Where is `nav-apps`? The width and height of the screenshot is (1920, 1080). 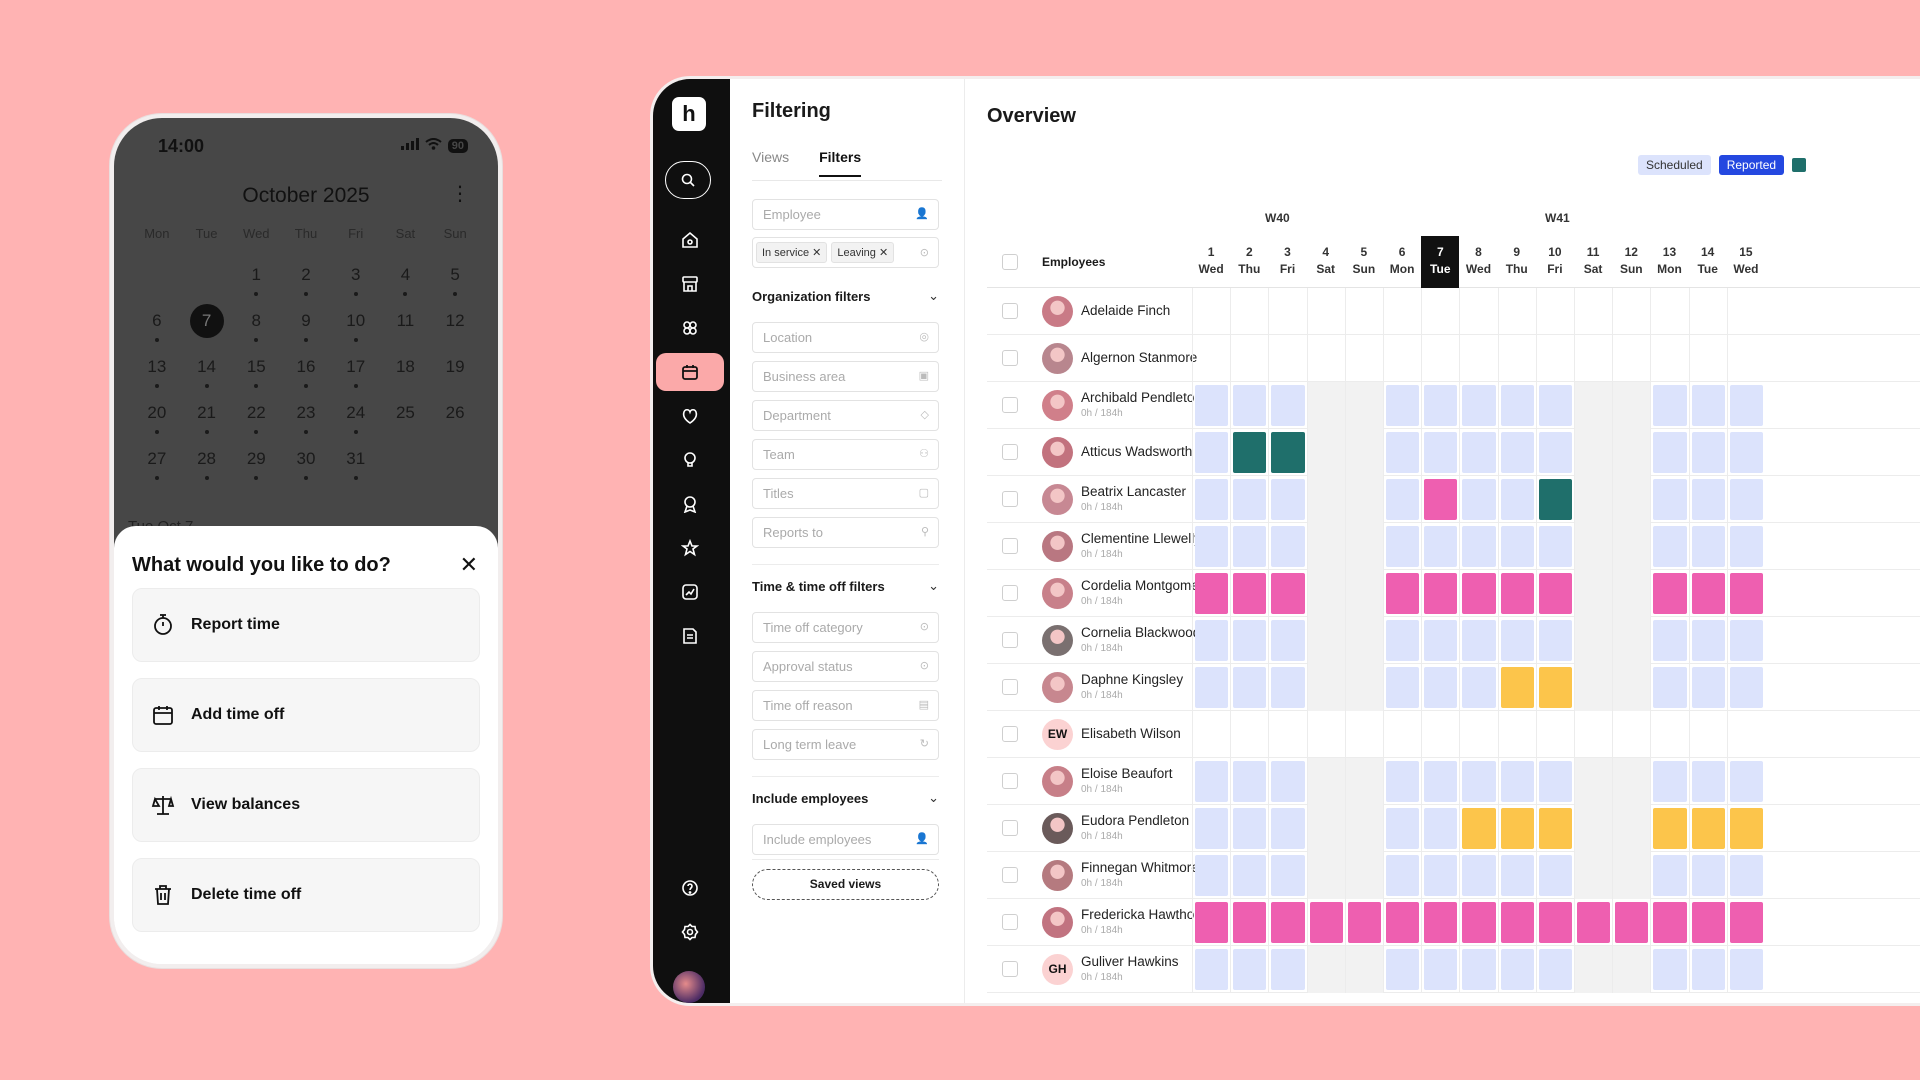
nav-apps is located at coordinates (690, 328).